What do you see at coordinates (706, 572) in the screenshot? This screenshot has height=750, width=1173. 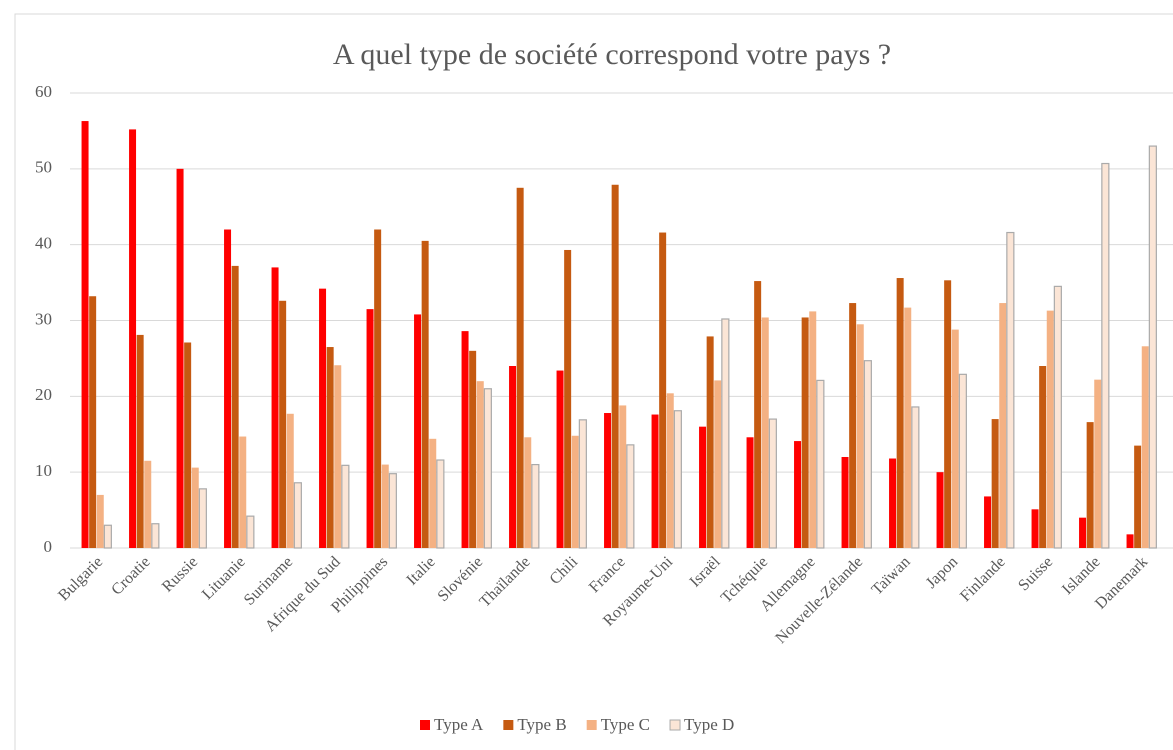 I see `x-tick-label: Israël` at bounding box center [706, 572].